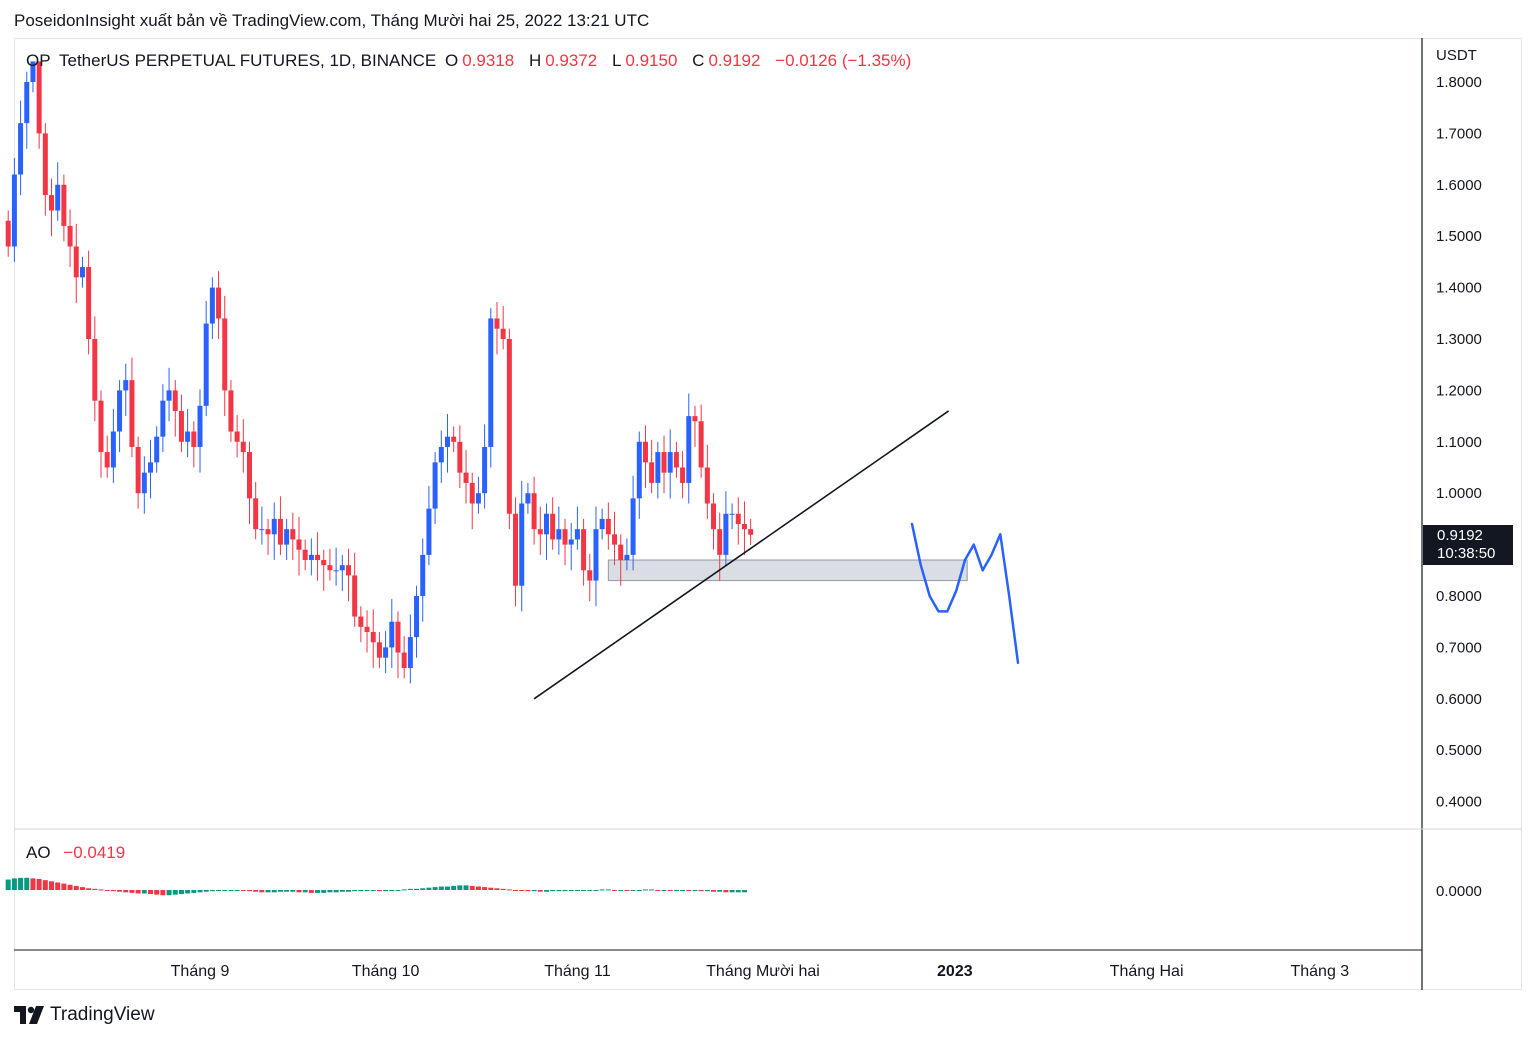 Image resolution: width=1536 pixels, height=1041 pixels. I want to click on close-value: 0.9192, so click(734, 60).